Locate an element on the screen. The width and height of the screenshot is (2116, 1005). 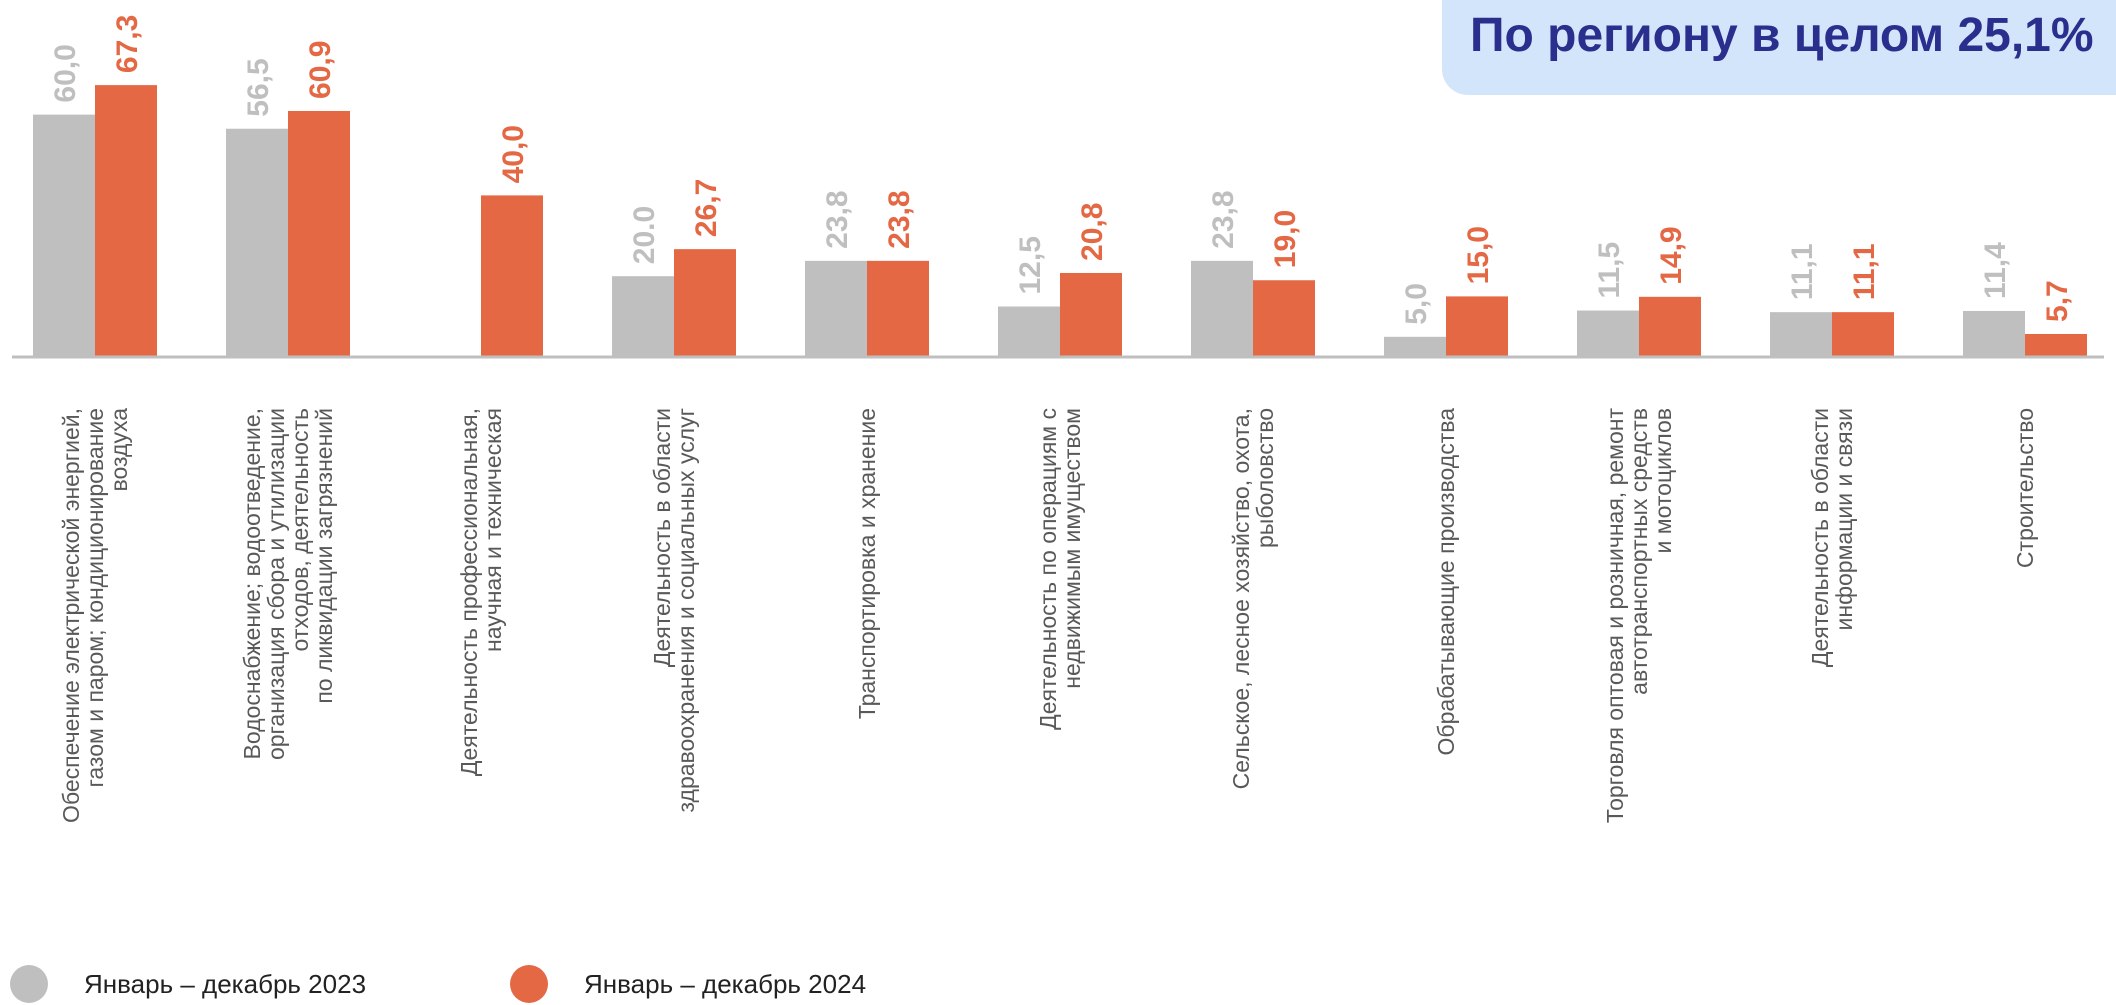
category-label-10-line-0: Строительство is located at coordinates (2025, 488).